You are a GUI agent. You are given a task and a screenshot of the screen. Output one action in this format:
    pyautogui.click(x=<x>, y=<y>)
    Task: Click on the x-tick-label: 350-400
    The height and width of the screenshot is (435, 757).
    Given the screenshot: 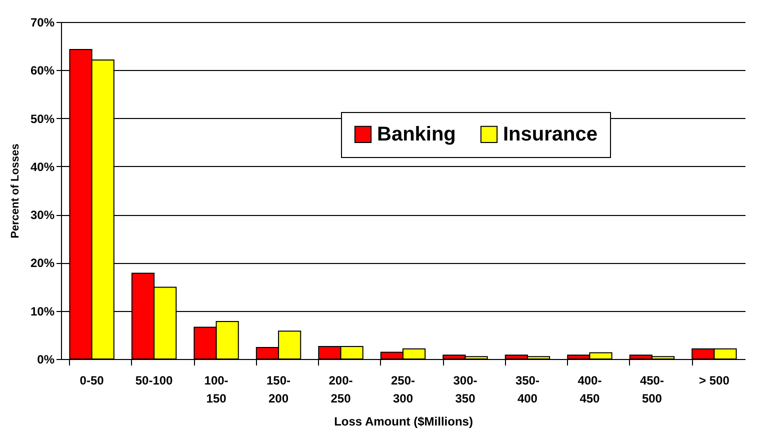 What is the action you would take?
    pyautogui.click(x=527, y=390)
    